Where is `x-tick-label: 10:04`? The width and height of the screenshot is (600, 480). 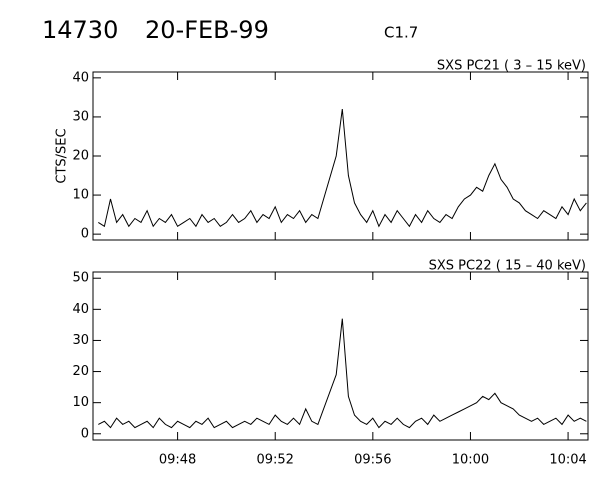
x-tick-label: 10:04 is located at coordinates (567, 460).